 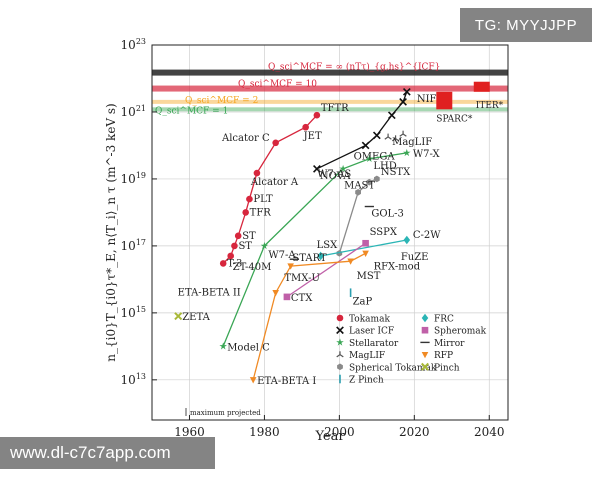 What do you see at coordinates (234, 263) in the screenshot?
I see `point-label: T-3` at bounding box center [234, 263].